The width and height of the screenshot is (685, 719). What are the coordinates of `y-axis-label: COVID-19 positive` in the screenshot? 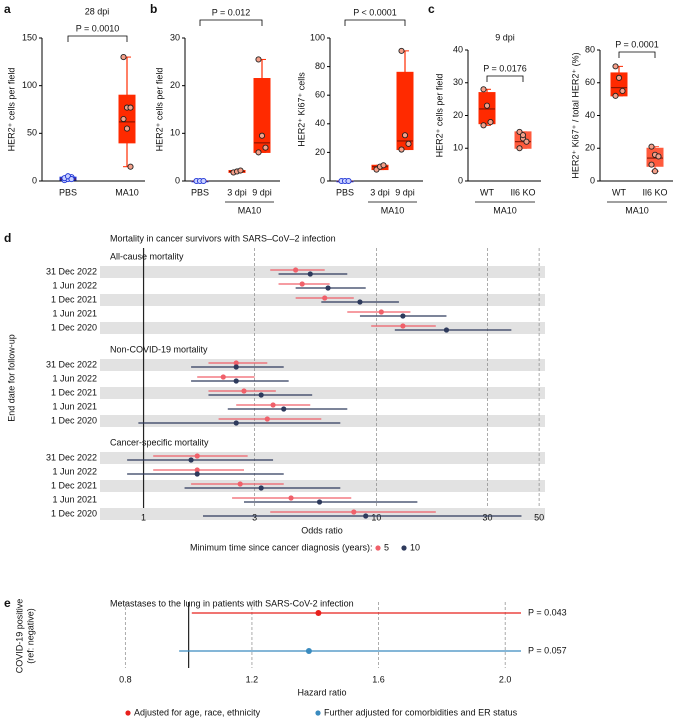 It's located at (19, 636).